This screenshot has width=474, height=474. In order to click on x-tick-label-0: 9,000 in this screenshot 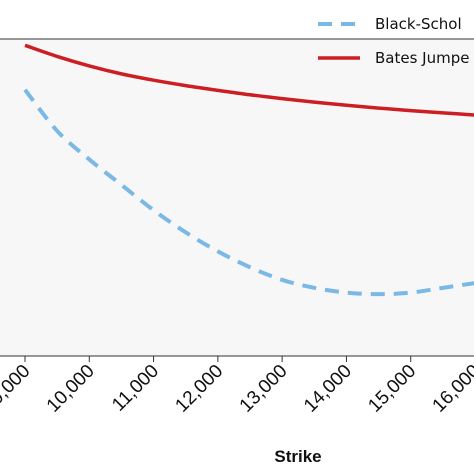, I will do `click(17, 385)`.